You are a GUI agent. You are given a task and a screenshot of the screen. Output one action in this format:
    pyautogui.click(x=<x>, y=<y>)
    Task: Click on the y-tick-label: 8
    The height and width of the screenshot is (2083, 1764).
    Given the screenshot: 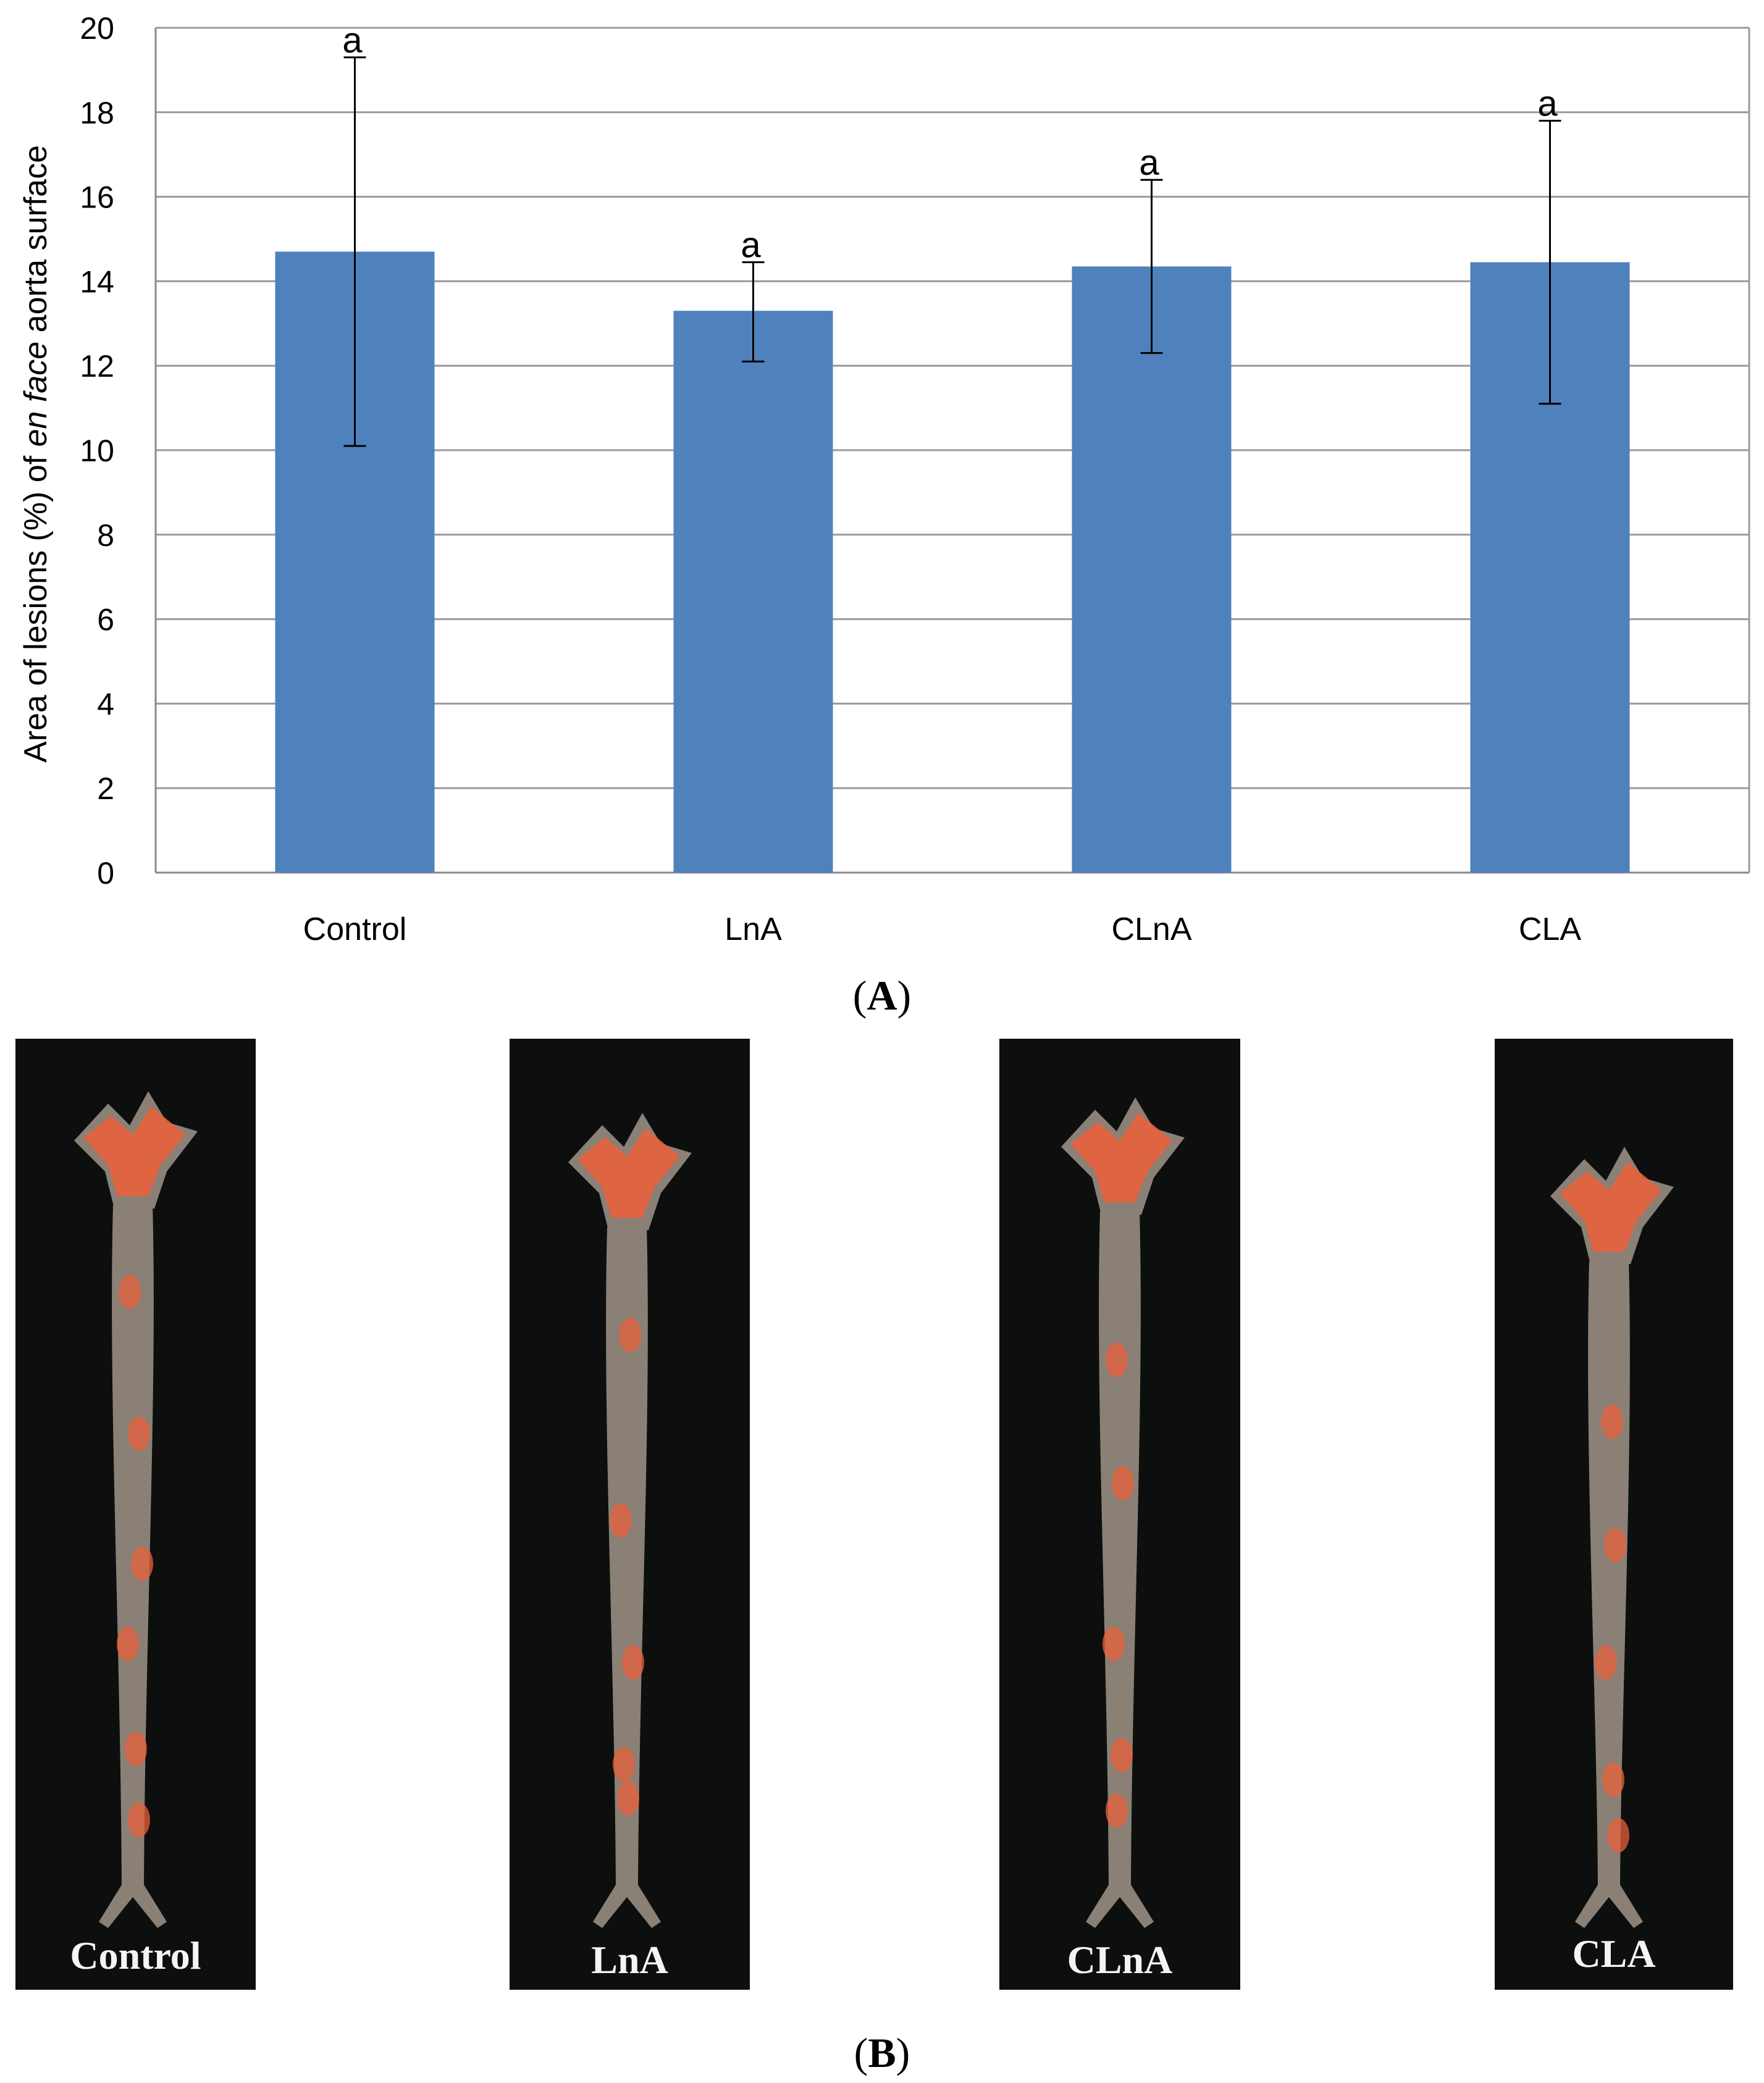 What is the action you would take?
    pyautogui.click(x=106, y=535)
    